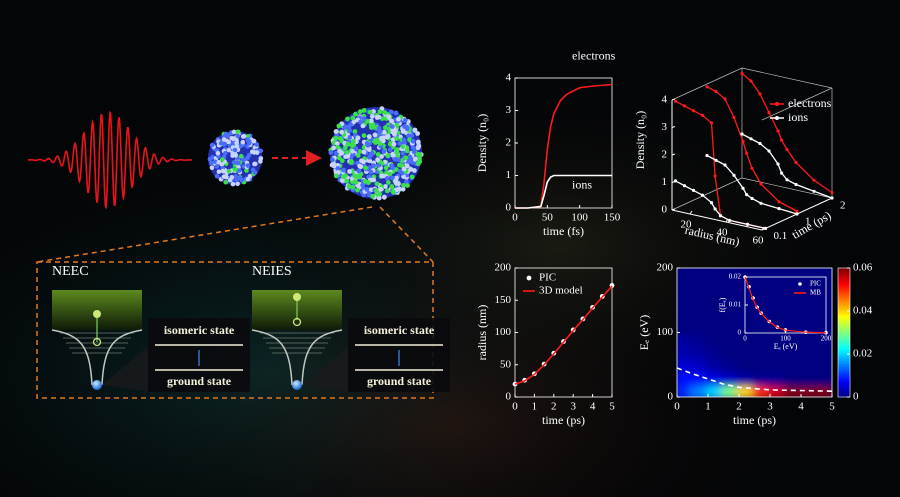 The height and width of the screenshot is (497, 900). I want to click on colorbar-tick-label: 0.04, so click(863, 311).